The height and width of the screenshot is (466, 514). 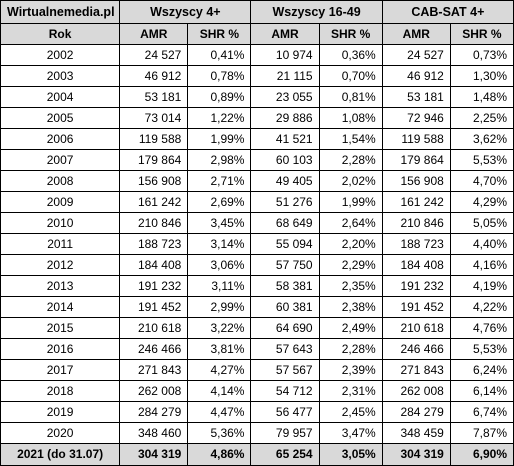 What do you see at coordinates (154, 244) in the screenshot?
I see `amr-cell: 188 723` at bounding box center [154, 244].